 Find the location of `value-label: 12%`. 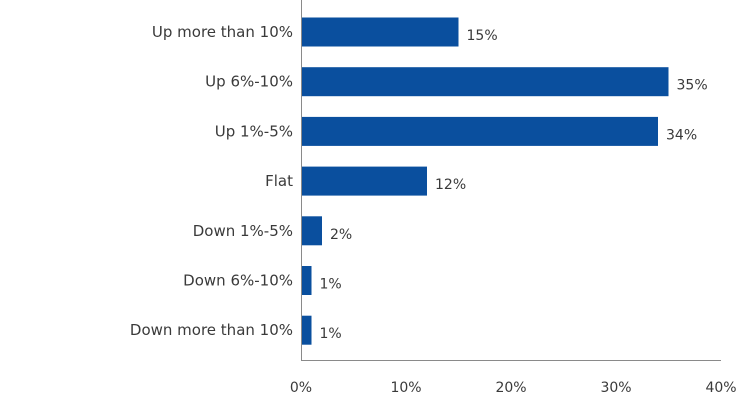

value-label: 12% is located at coordinates (450, 185).